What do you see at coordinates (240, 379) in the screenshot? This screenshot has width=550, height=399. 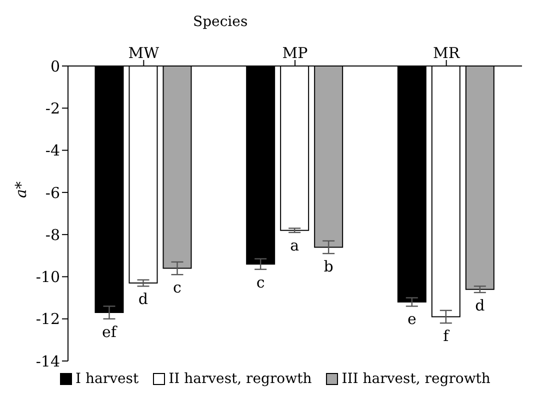 I see `legend-label: II harvest, regrowth` at bounding box center [240, 379].